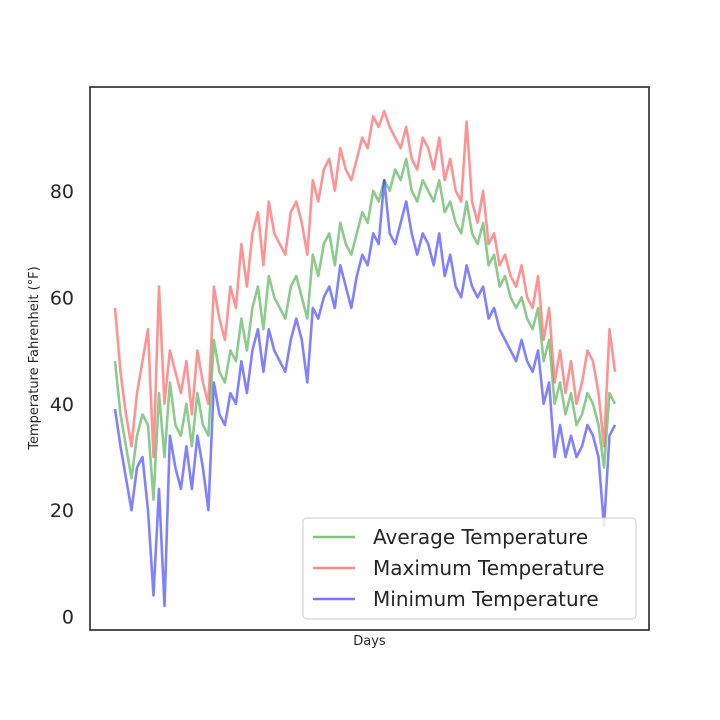 The height and width of the screenshot is (720, 720). I want to click on y-tick-labels: 0 20 40 60 80, so click(62, 405).